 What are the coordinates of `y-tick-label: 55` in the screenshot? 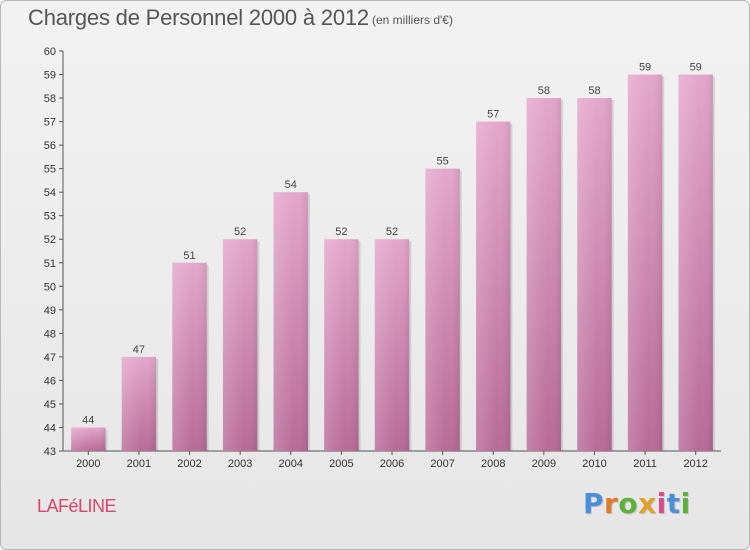 It's located at (50, 170).